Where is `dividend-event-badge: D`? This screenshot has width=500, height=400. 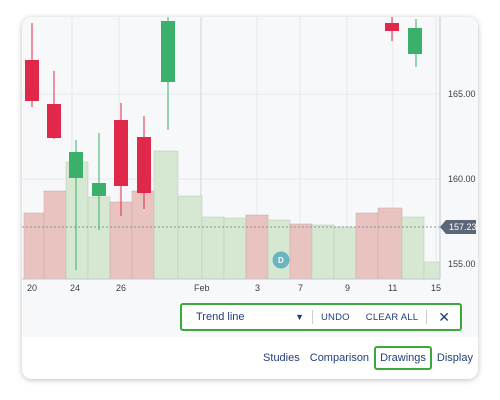
dividend-event-badge: D is located at coordinates (281, 260).